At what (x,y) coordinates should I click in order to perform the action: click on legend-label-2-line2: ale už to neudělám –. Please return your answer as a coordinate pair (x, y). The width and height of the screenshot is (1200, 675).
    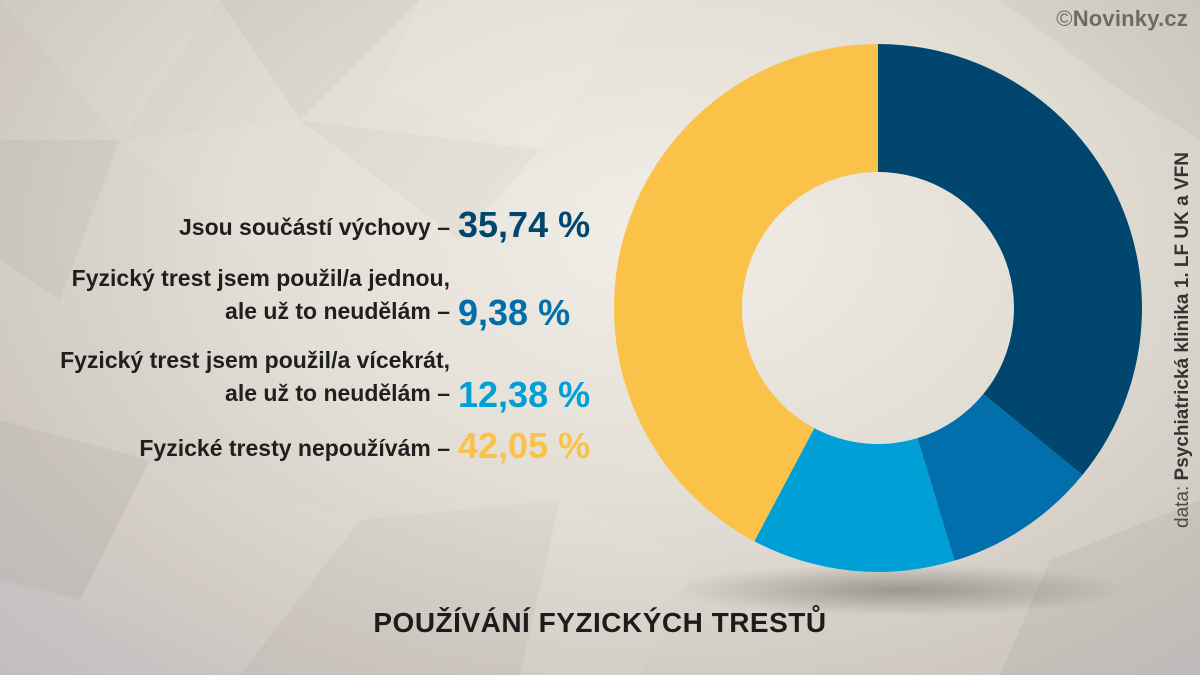
    Looking at the image, I should click on (337, 311).